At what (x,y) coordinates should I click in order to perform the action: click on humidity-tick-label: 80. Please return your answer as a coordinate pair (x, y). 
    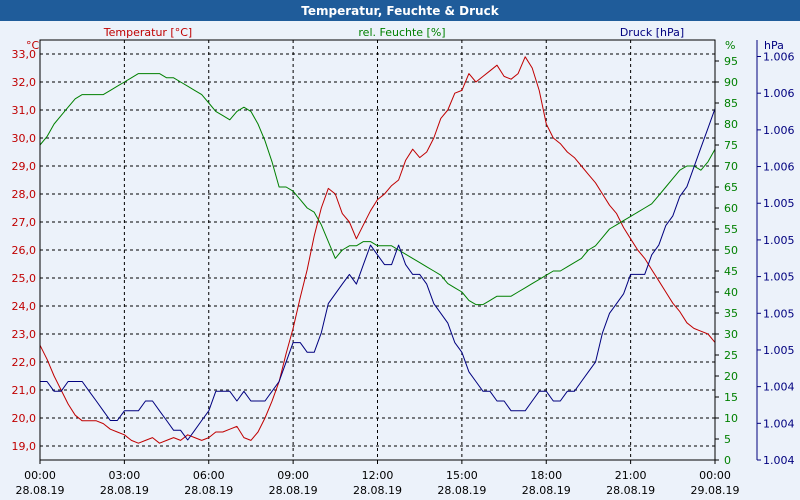
    Looking at the image, I should click on (731, 124).